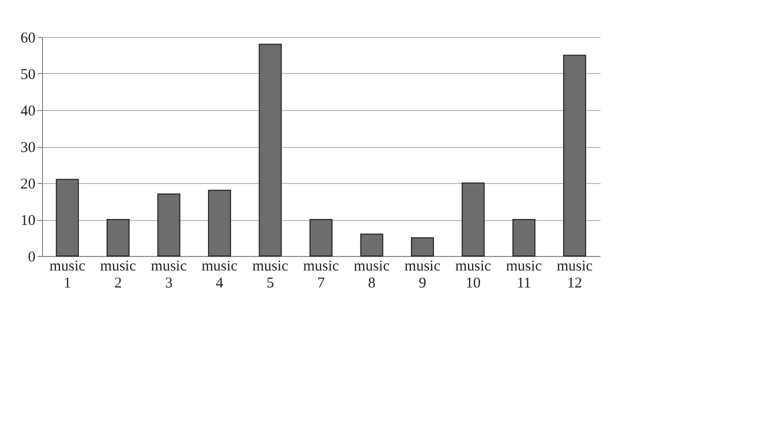 The image size is (765, 433). I want to click on y-tick-label: 50, so click(28, 75).